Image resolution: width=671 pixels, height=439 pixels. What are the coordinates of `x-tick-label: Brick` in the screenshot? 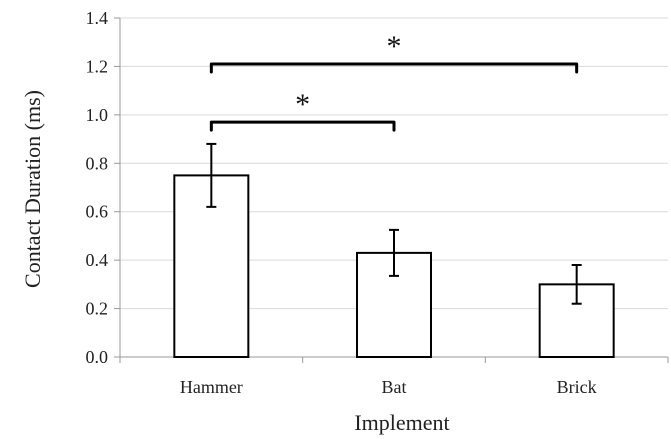 It's located at (577, 387).